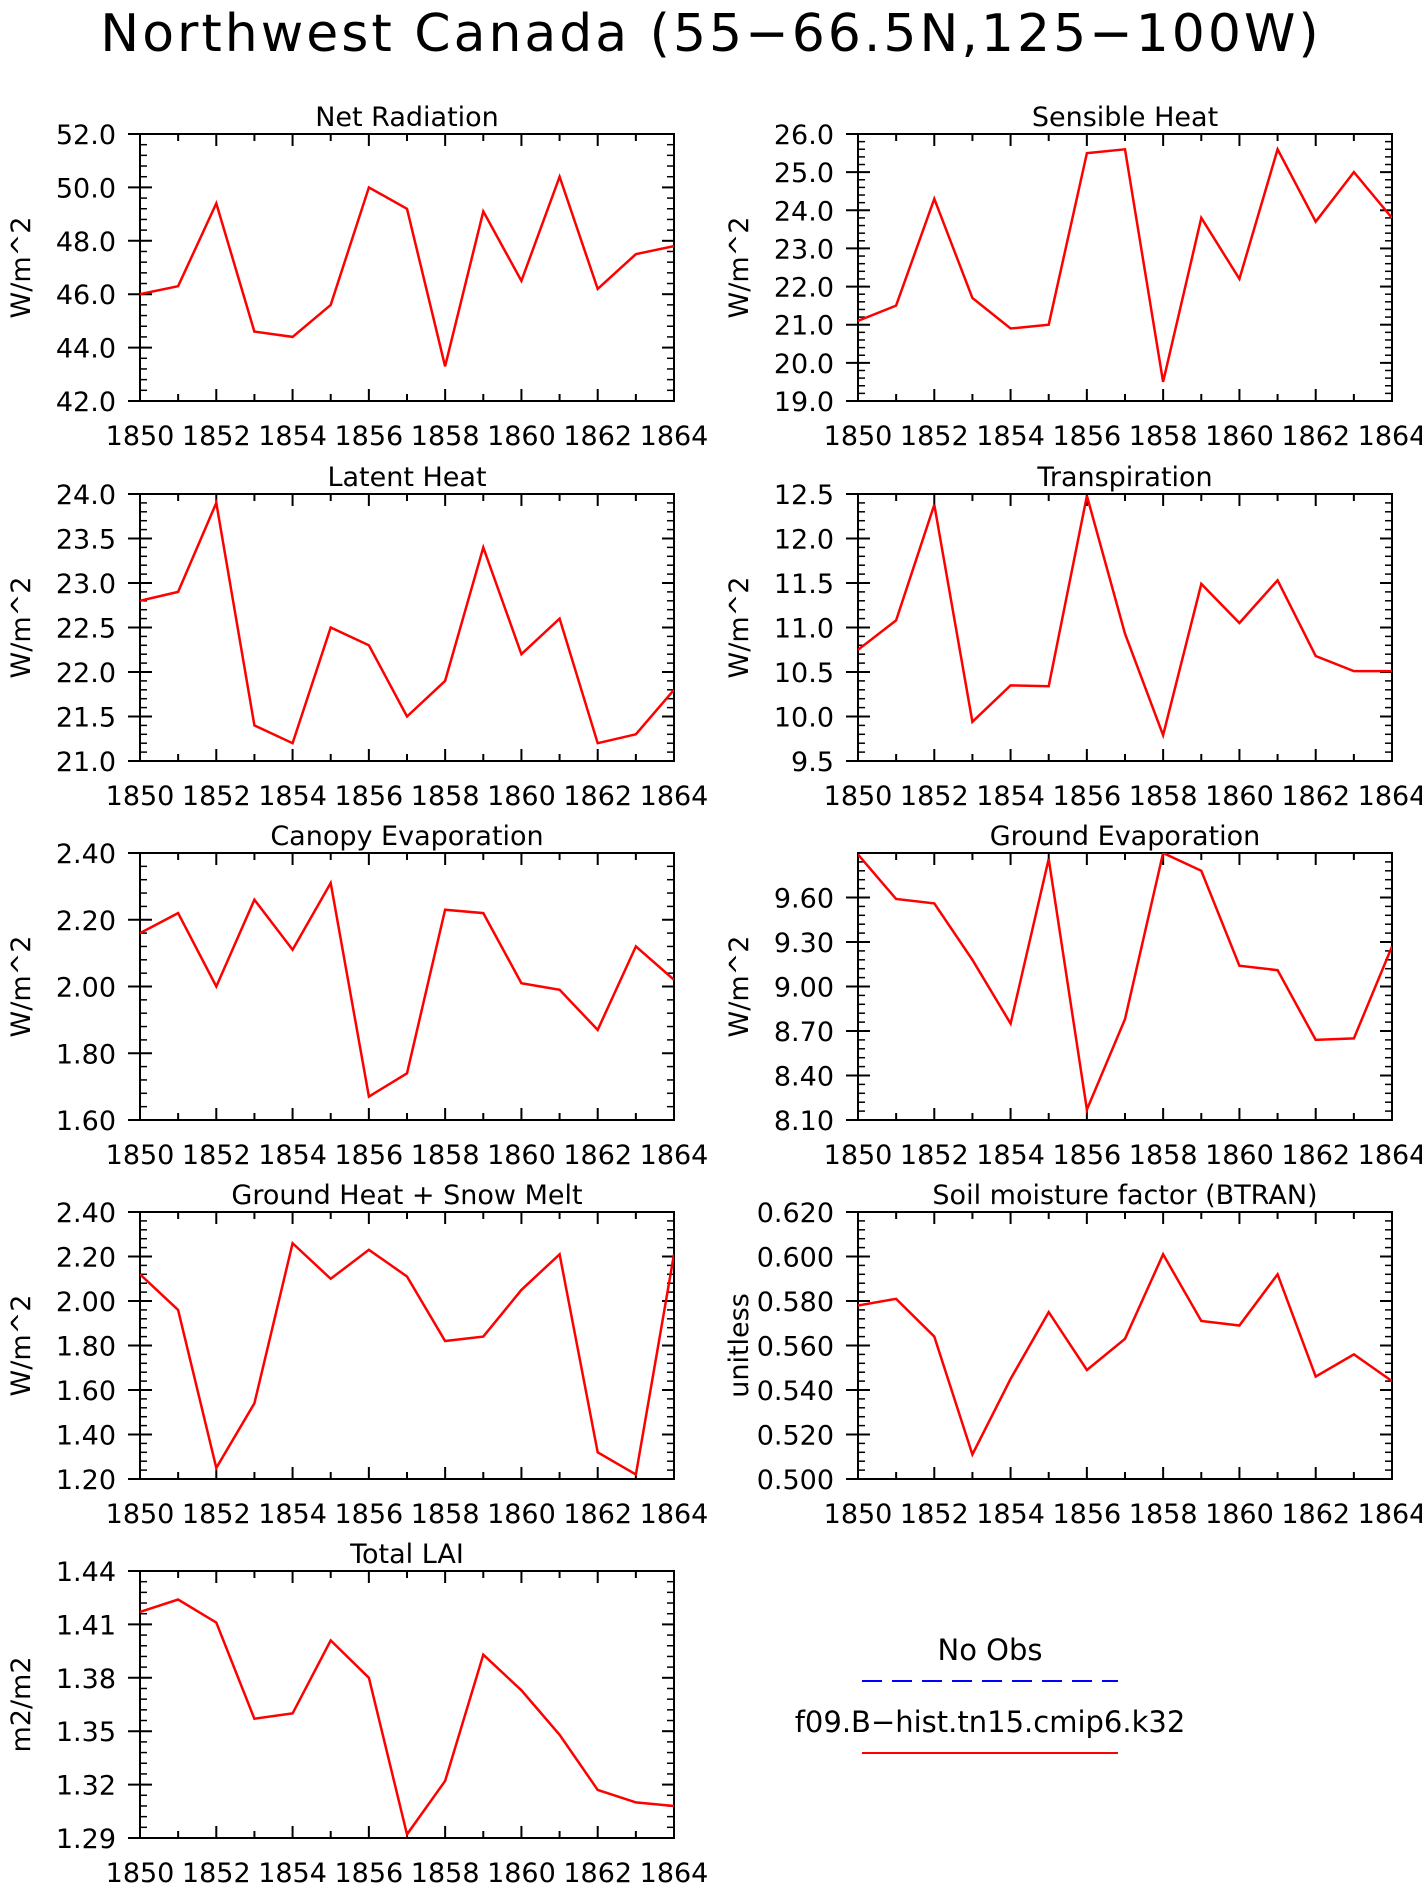 The height and width of the screenshot is (1893, 1422). What do you see at coordinates (1124, 1195) in the screenshot?
I see `chart-title: Soil moisture factor (BTRAN)` at bounding box center [1124, 1195].